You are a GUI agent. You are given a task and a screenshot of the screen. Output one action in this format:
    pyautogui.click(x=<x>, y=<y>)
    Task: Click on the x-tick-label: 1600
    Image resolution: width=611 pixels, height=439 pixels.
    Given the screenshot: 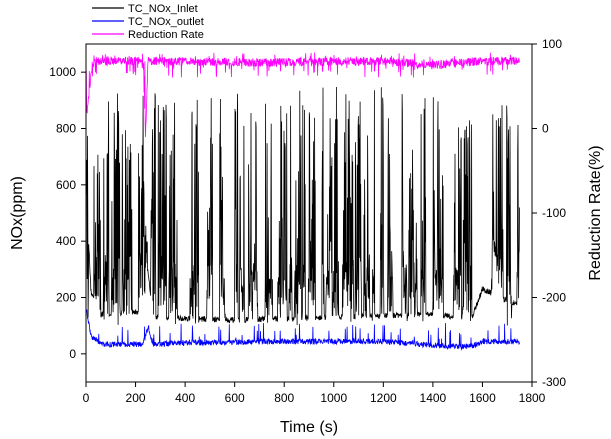 What is the action you would take?
    pyautogui.click(x=482, y=398)
    